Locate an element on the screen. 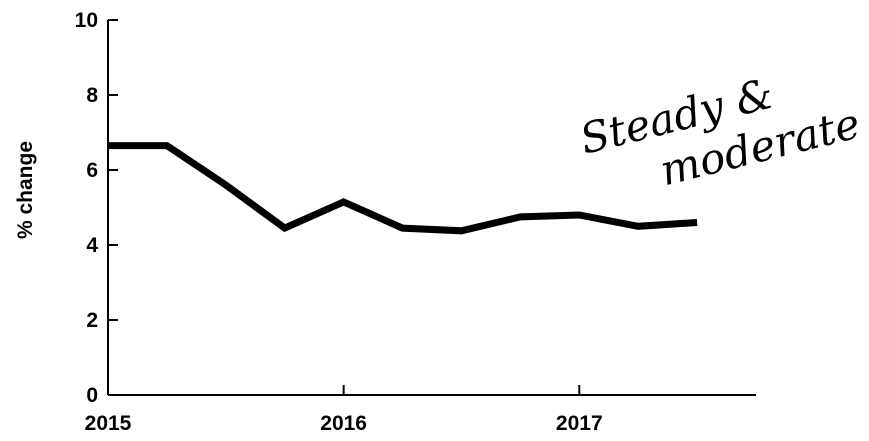  y-tick-label: 6 is located at coordinates (92, 170).